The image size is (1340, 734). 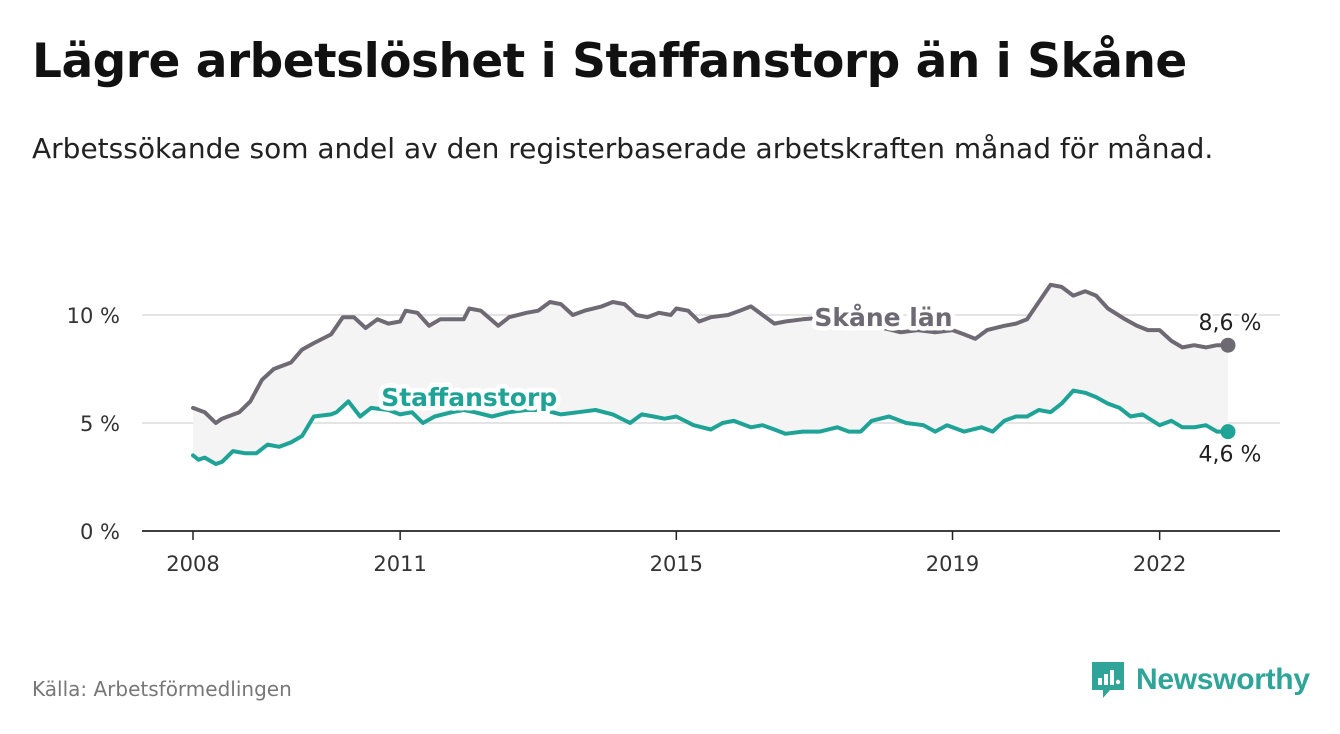 What do you see at coordinates (1230, 455) in the screenshot?
I see `series-end-label: 4,6 %` at bounding box center [1230, 455].